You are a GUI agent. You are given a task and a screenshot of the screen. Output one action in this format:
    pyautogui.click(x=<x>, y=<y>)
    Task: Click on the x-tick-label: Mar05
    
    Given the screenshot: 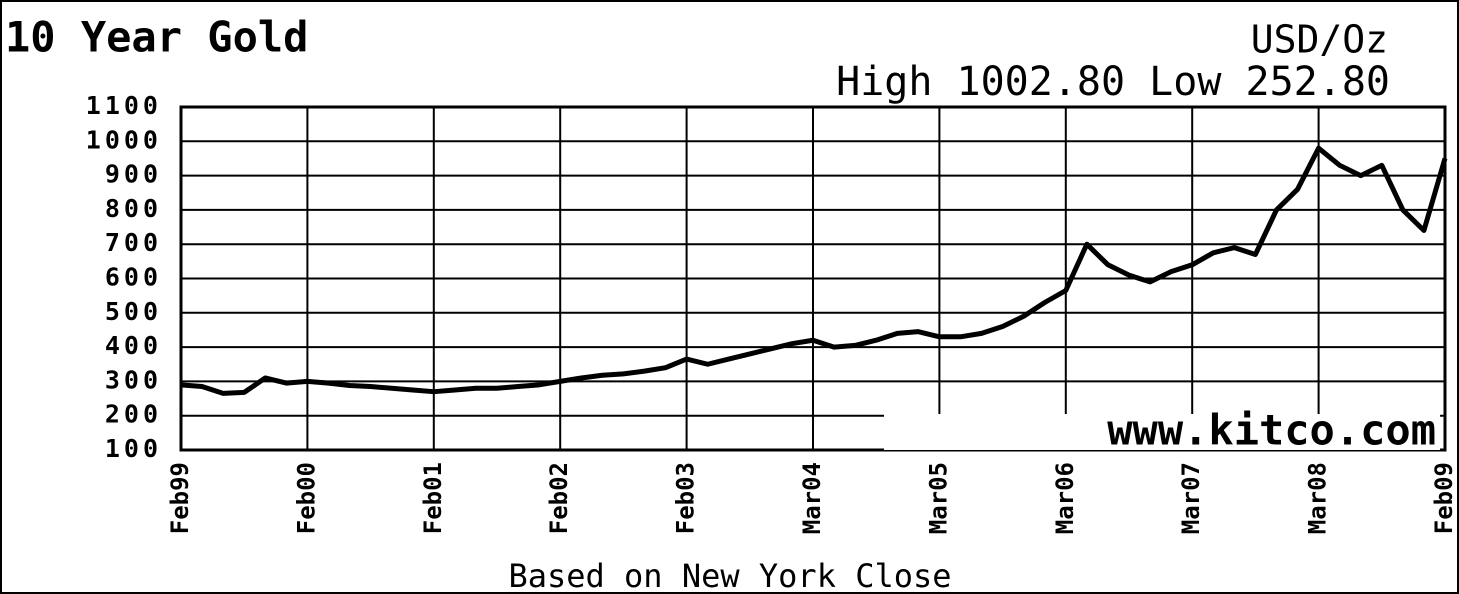 What is the action you would take?
    pyautogui.click(x=938, y=498)
    